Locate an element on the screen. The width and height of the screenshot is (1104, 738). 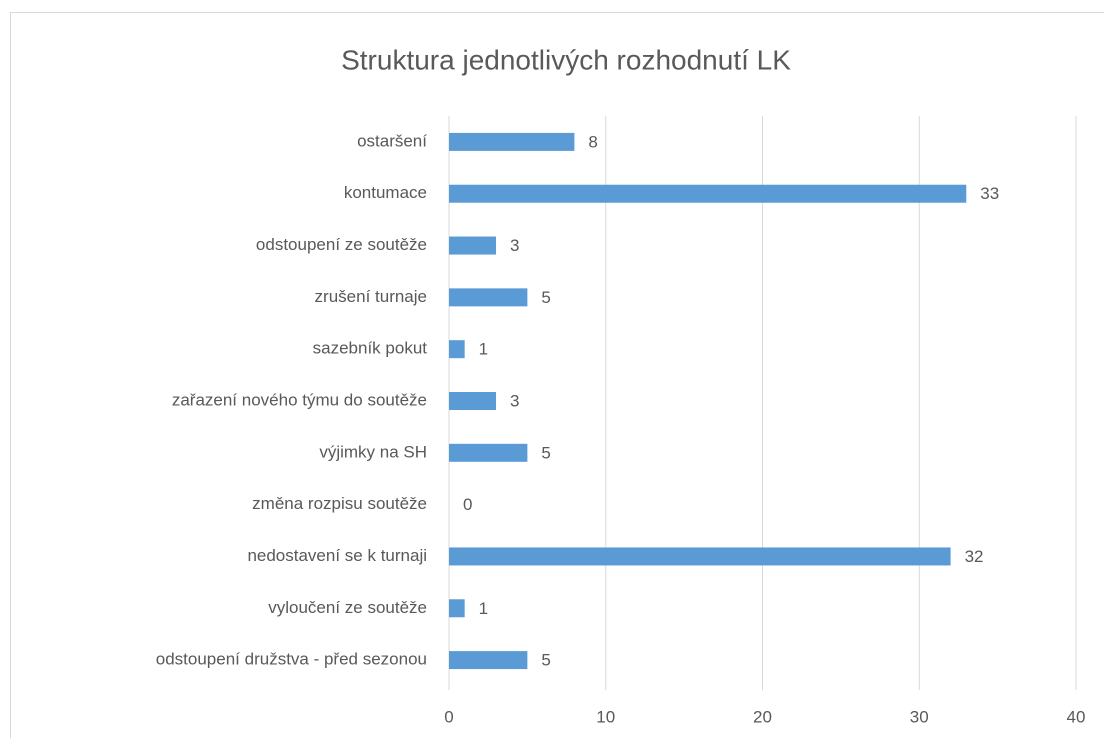
y-tick-label: odstoupení družstva - před sezonou is located at coordinates (291, 659).